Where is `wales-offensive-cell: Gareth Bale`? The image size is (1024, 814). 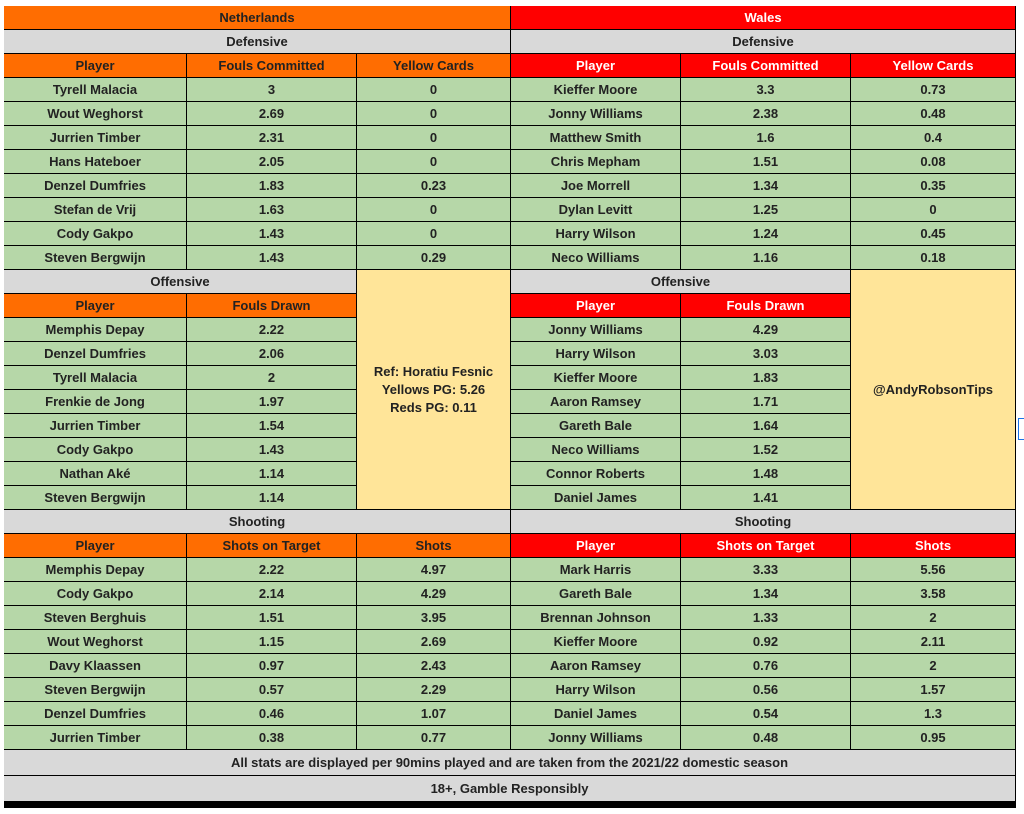
wales-offensive-cell: Gareth Bale is located at coordinates (596, 426).